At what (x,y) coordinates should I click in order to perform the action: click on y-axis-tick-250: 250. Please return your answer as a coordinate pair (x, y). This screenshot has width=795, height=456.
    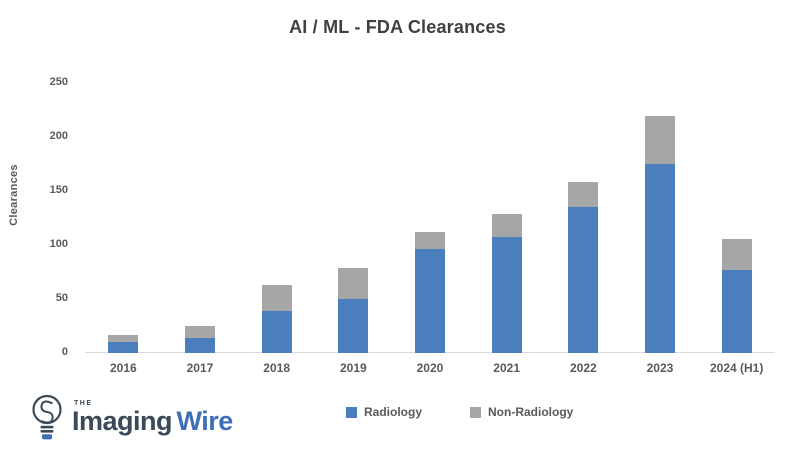
    Looking at the image, I should click on (58, 82).